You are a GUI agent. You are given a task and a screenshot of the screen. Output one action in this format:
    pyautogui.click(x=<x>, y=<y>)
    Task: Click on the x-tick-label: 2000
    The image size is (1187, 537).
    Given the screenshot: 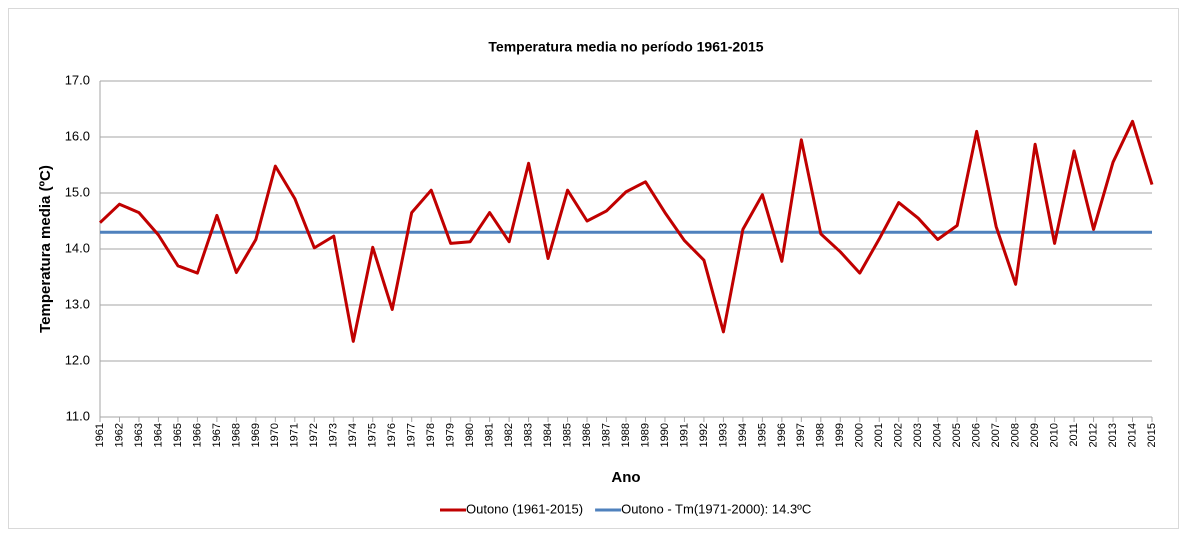 What is the action you would take?
    pyautogui.click(x=860, y=435)
    